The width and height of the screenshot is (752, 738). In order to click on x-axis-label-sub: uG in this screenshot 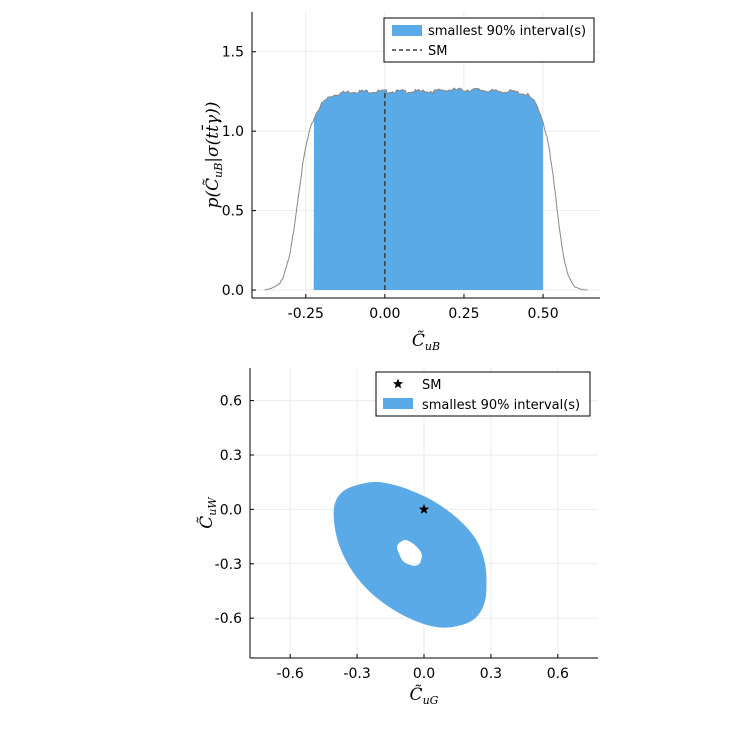, I will do `click(431, 700)`.